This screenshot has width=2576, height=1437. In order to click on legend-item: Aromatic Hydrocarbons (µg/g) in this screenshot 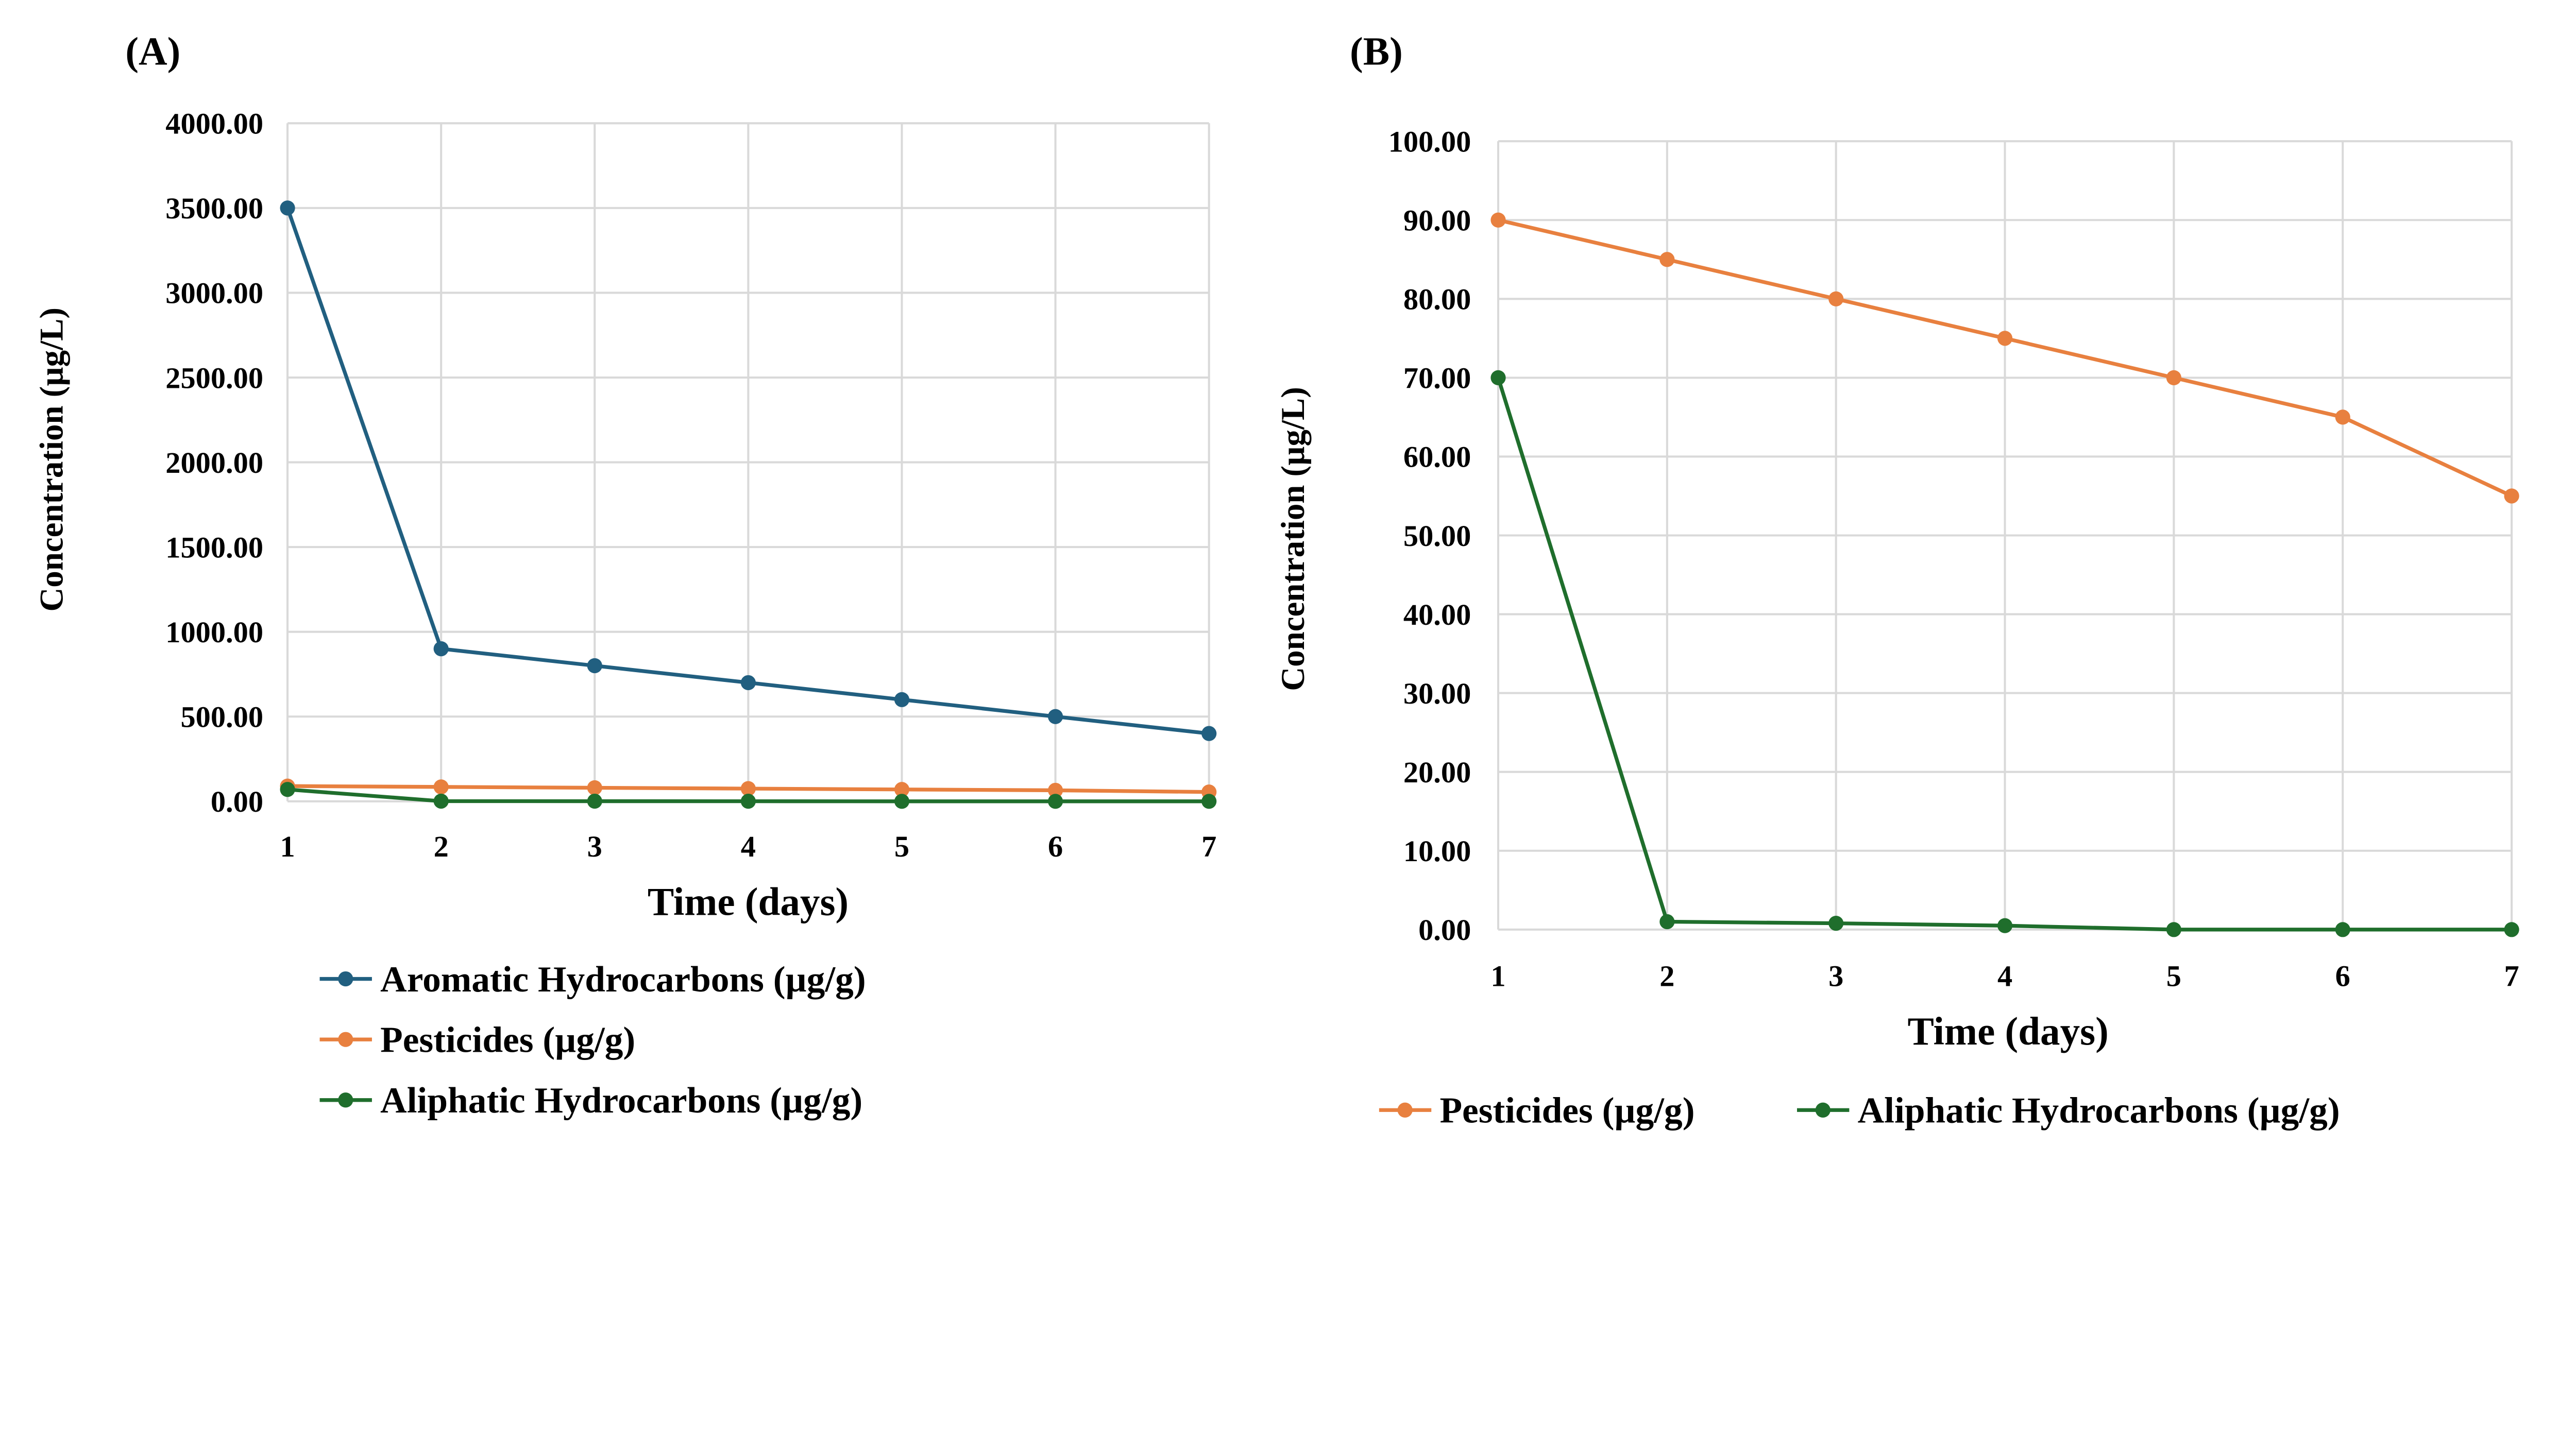, I will do `click(592, 979)`.